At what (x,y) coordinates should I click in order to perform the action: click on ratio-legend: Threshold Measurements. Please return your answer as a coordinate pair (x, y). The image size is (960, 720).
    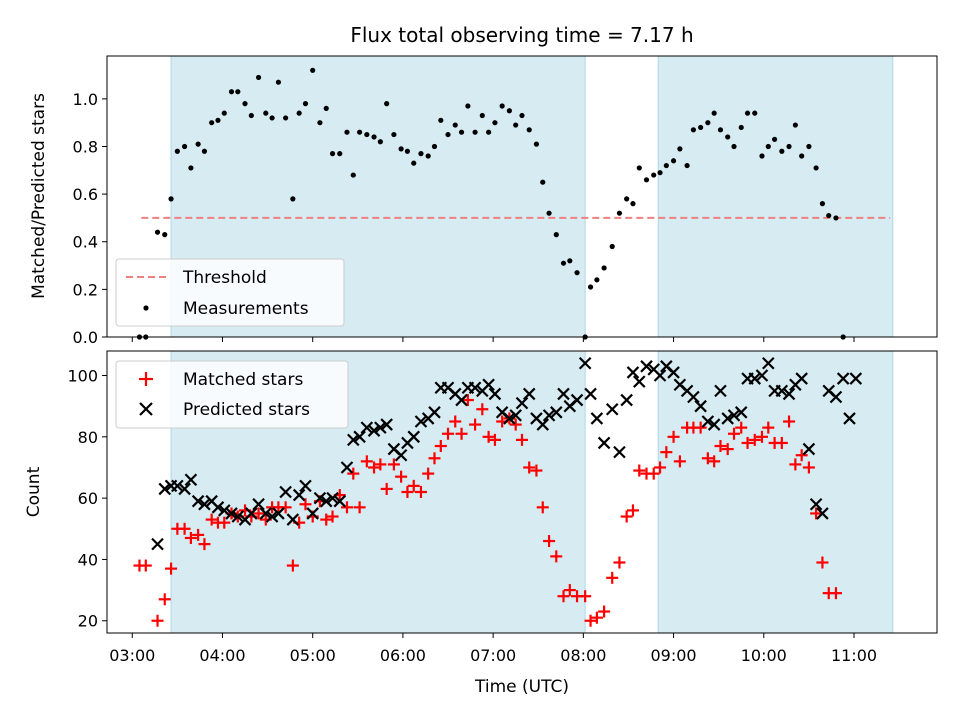
    Looking at the image, I should click on (230, 292).